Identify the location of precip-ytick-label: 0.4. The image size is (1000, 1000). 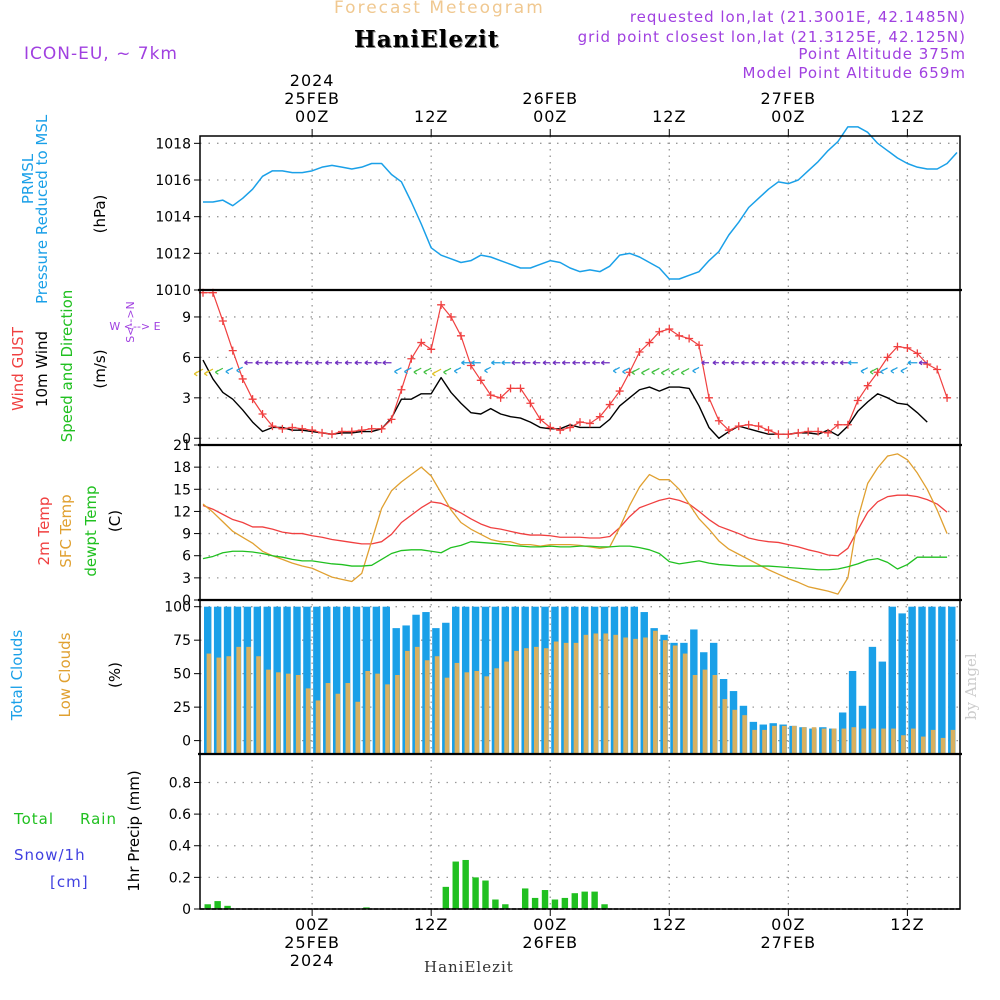
(180, 847).